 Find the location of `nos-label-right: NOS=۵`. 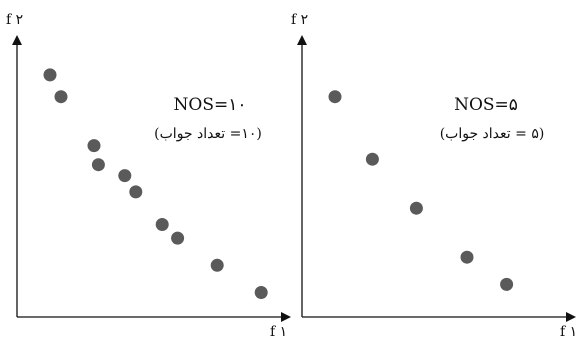

nos-label-right: NOS=۵ is located at coordinates (486, 105).